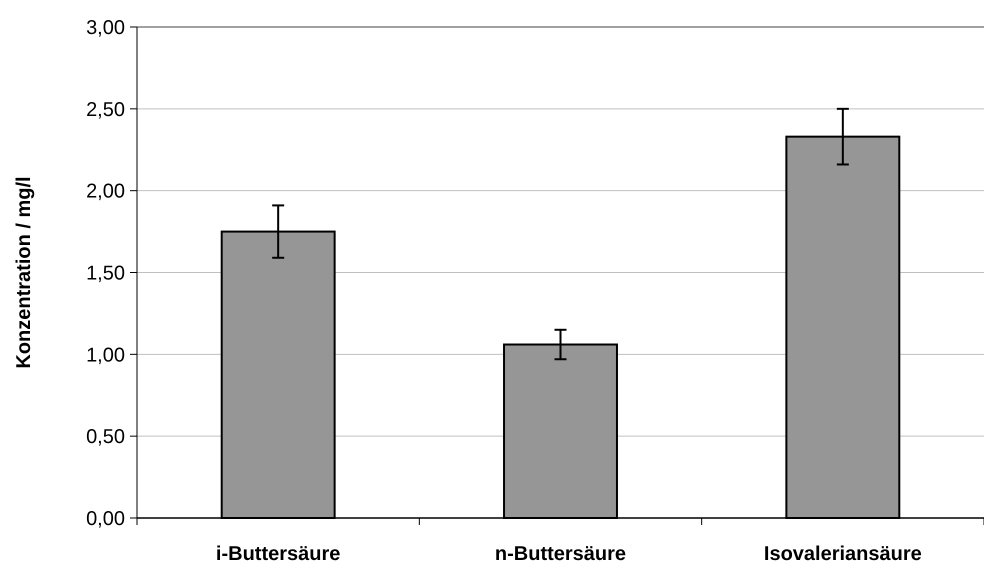  What do you see at coordinates (105, 519) in the screenshot?
I see `y-tick-label: 0,00` at bounding box center [105, 519].